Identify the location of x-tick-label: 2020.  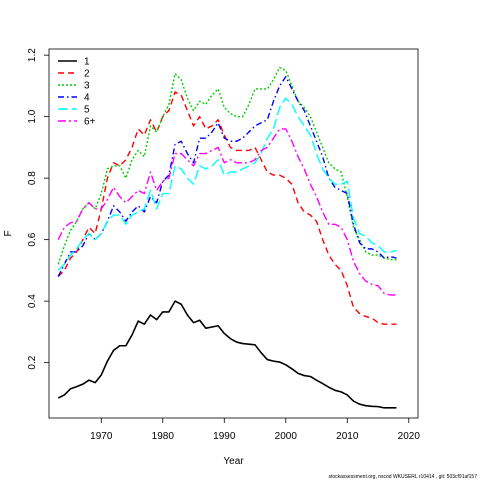
(409, 436).